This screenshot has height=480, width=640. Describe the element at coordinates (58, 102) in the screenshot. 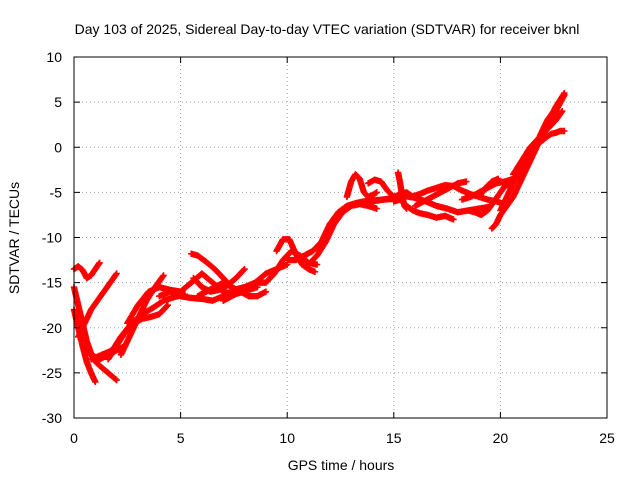

I see `y-tick-label: 5` at that location.